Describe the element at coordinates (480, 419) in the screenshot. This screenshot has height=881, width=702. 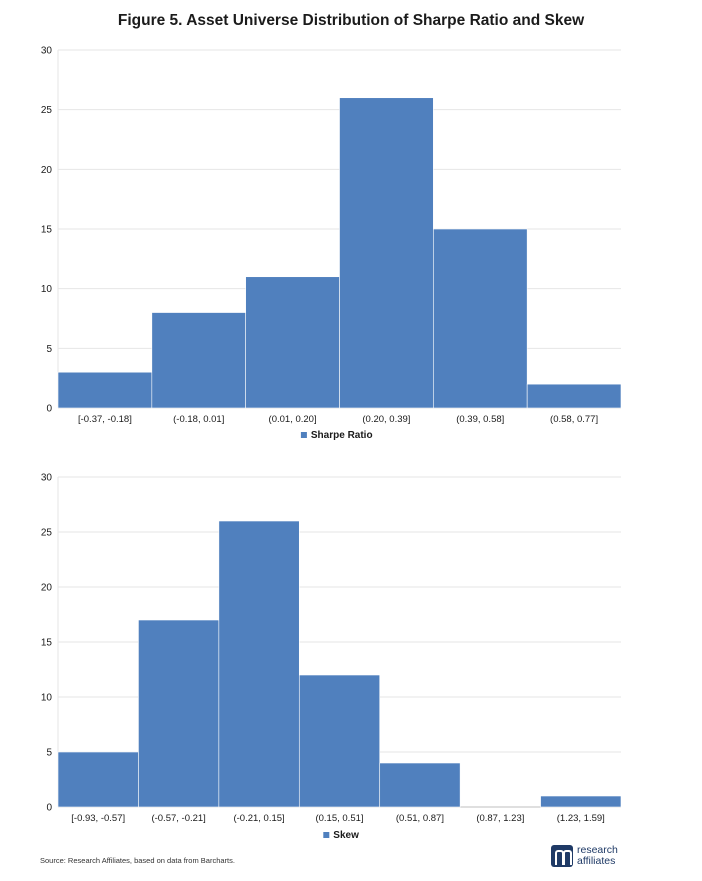
I see `x-tick-label: (0.39, 0.58]` at that location.